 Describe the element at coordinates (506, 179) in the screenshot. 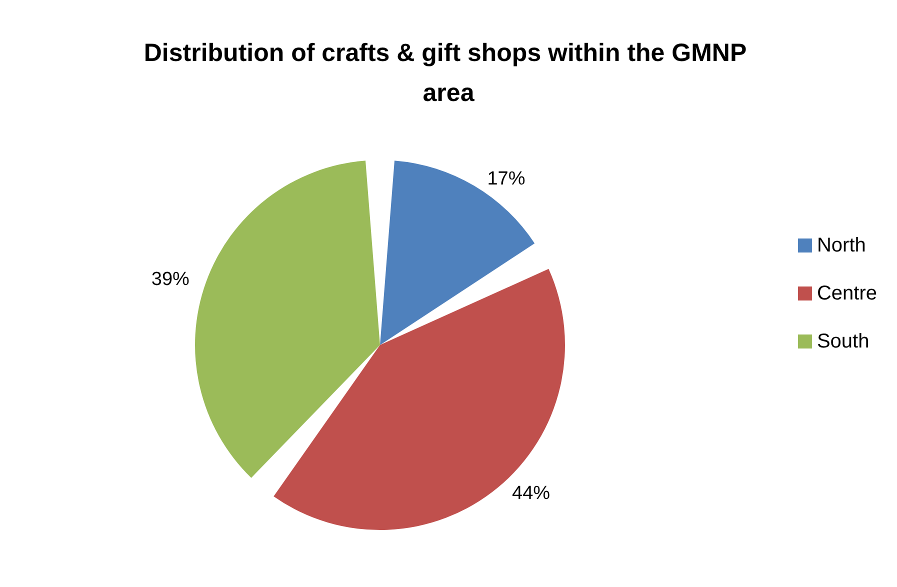

I see `data-label: 17%` at that location.